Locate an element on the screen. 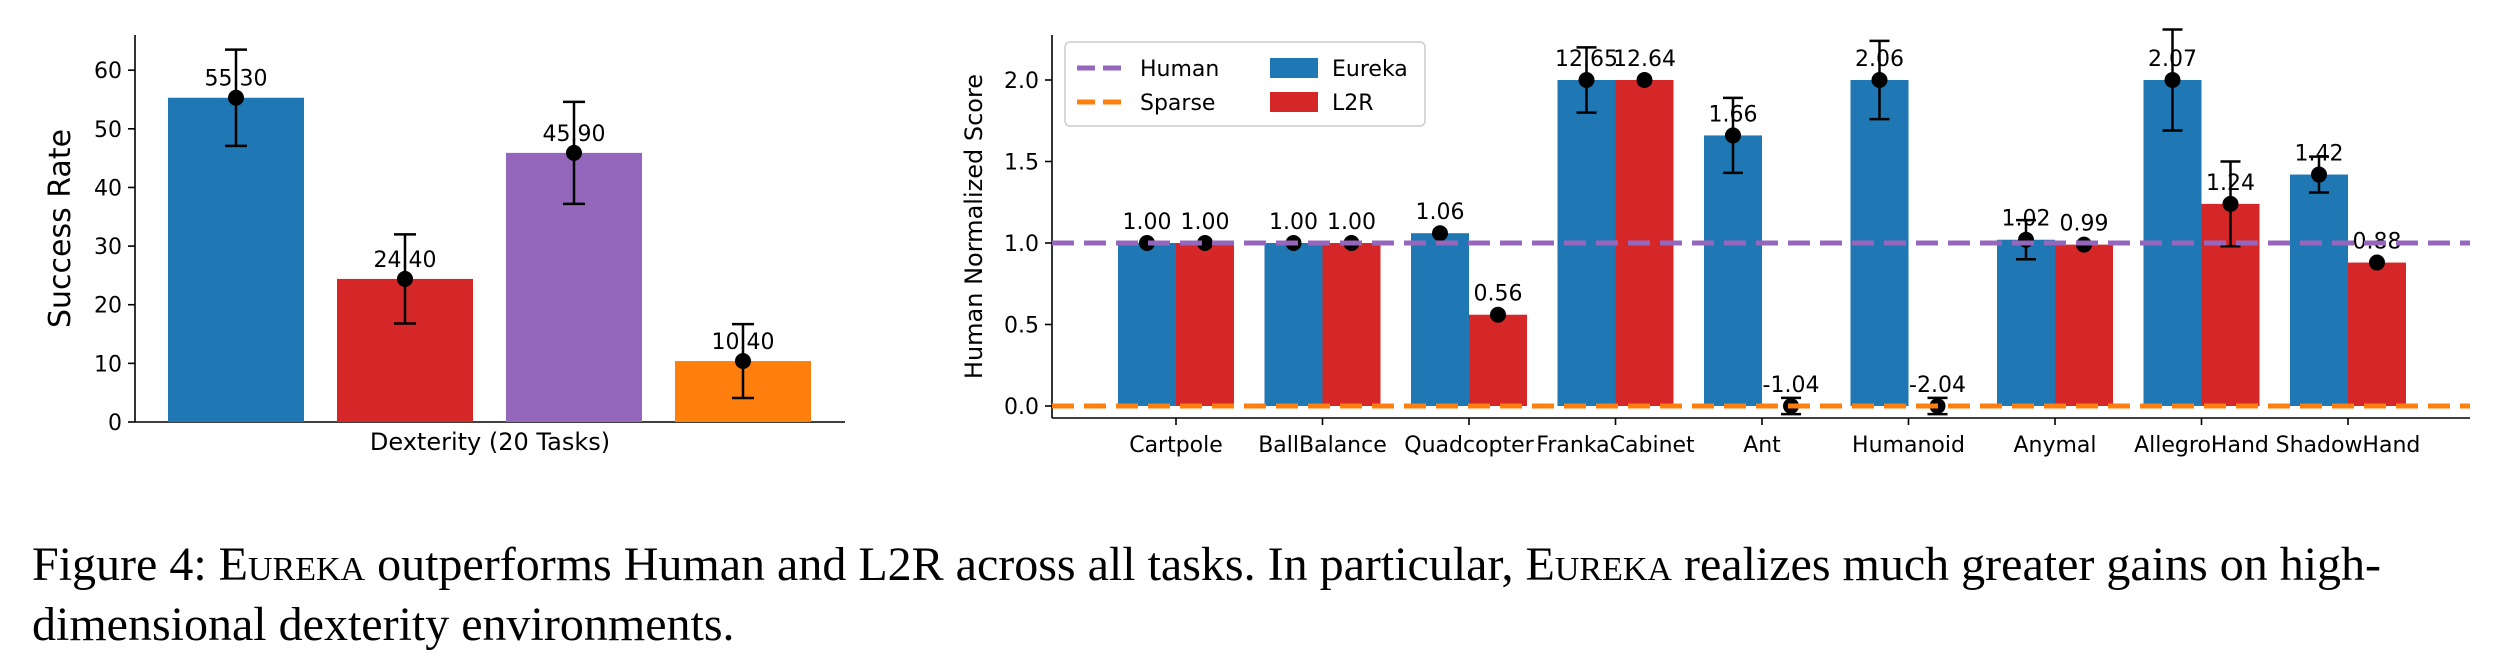 This screenshot has width=2515, height=671. data-label: 1.24 is located at coordinates (2230, 183).